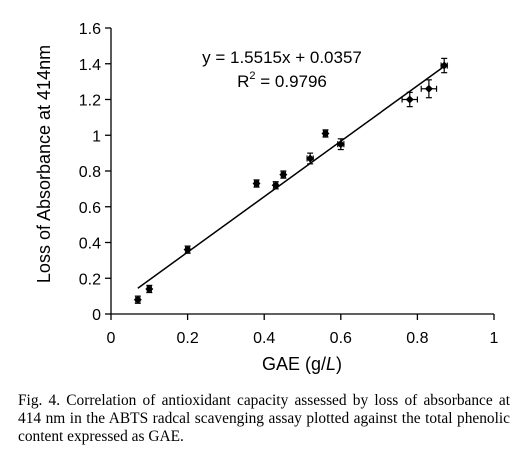  I want to click on y-tick-label: 0.4, so click(90, 244).